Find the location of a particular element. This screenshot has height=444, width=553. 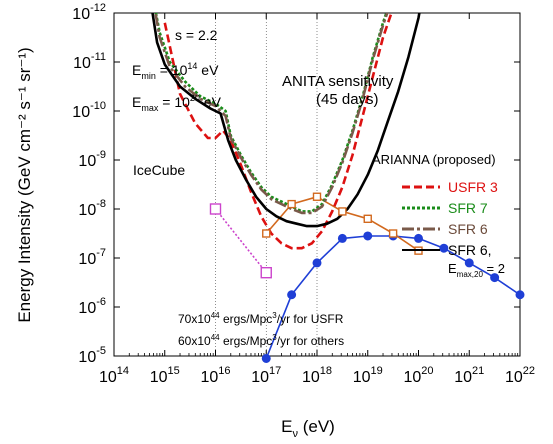

x-tick-label: 1014 is located at coordinates (114, 375).